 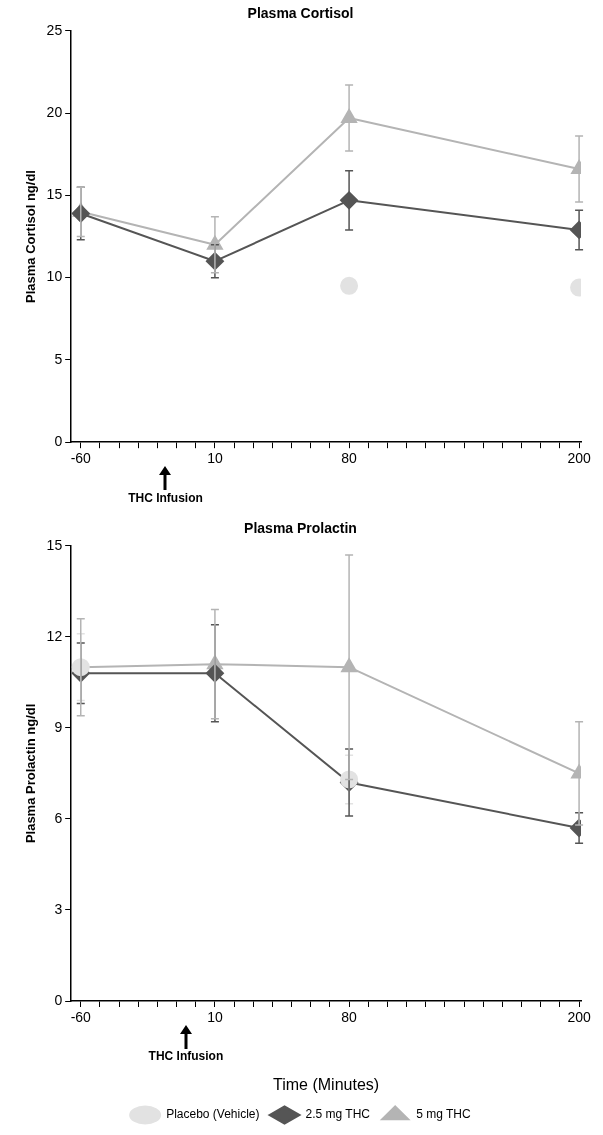 What do you see at coordinates (54, 635) in the screenshot?
I see `y-tick-label: 12` at bounding box center [54, 635].